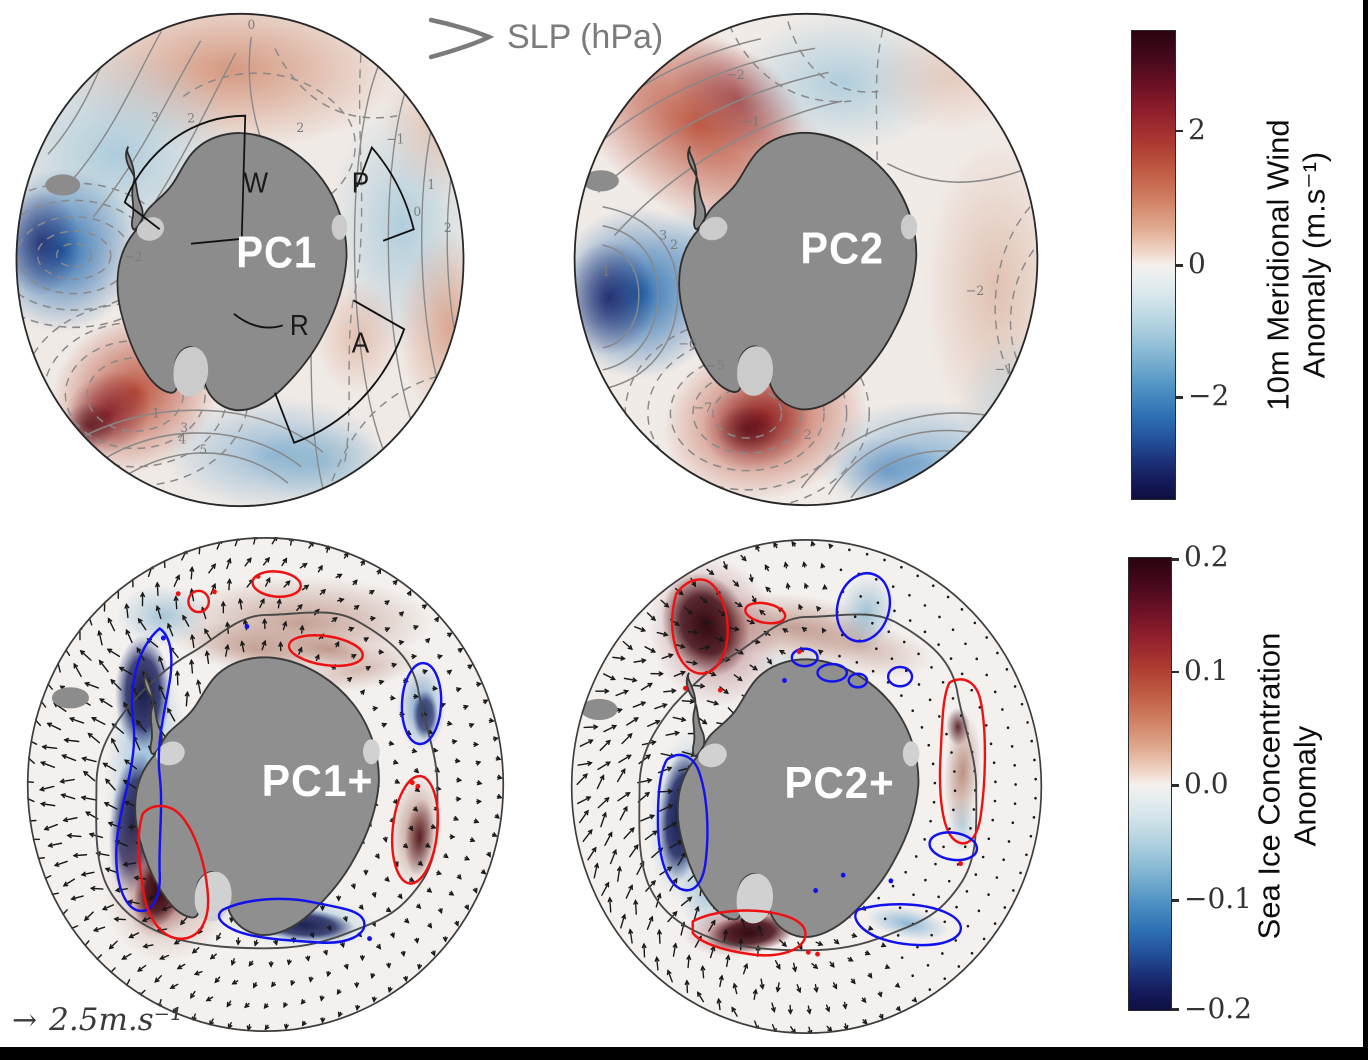 This screenshot has height=1060, width=1368. Describe the element at coordinates (585, 36) in the screenshot. I see `slp-legend-label: SLP (hPa)` at that location.